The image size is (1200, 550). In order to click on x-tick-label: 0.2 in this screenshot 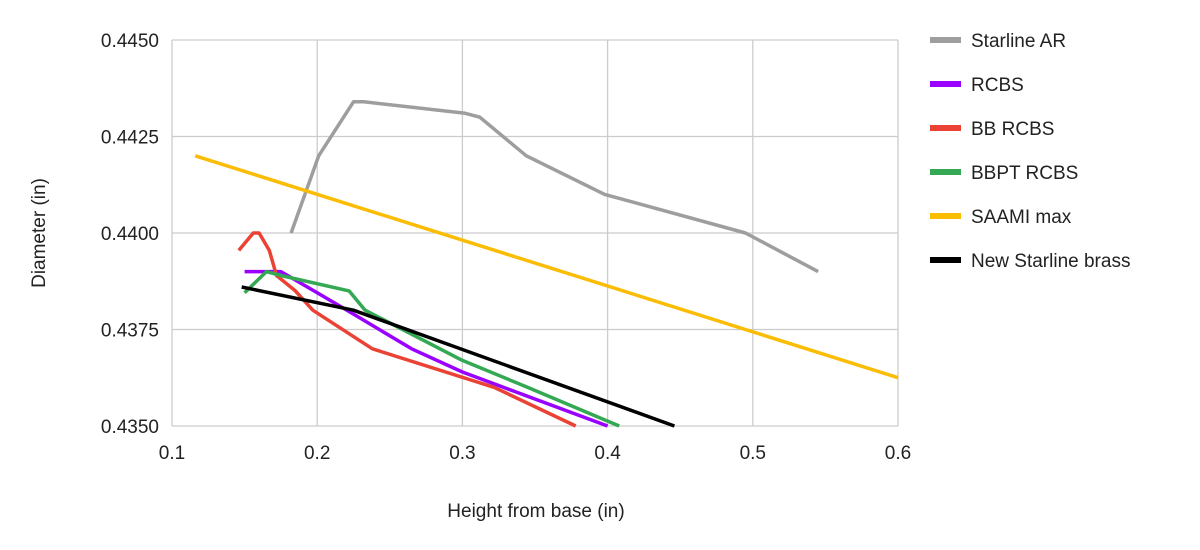, I will do `click(317, 453)`.